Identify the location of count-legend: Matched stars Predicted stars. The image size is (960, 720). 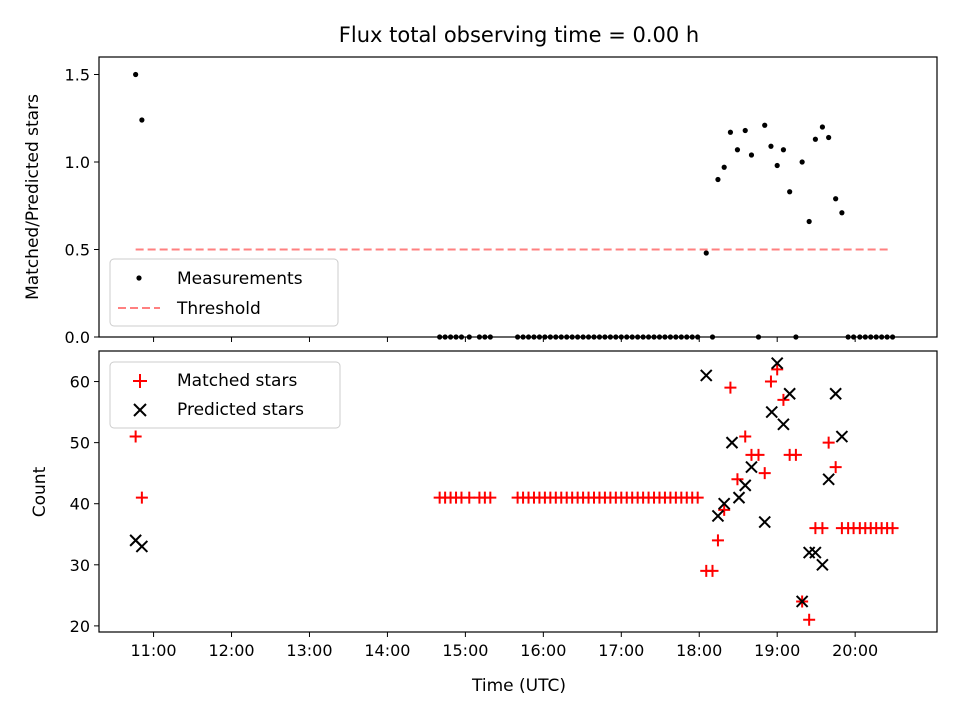
(225, 395).